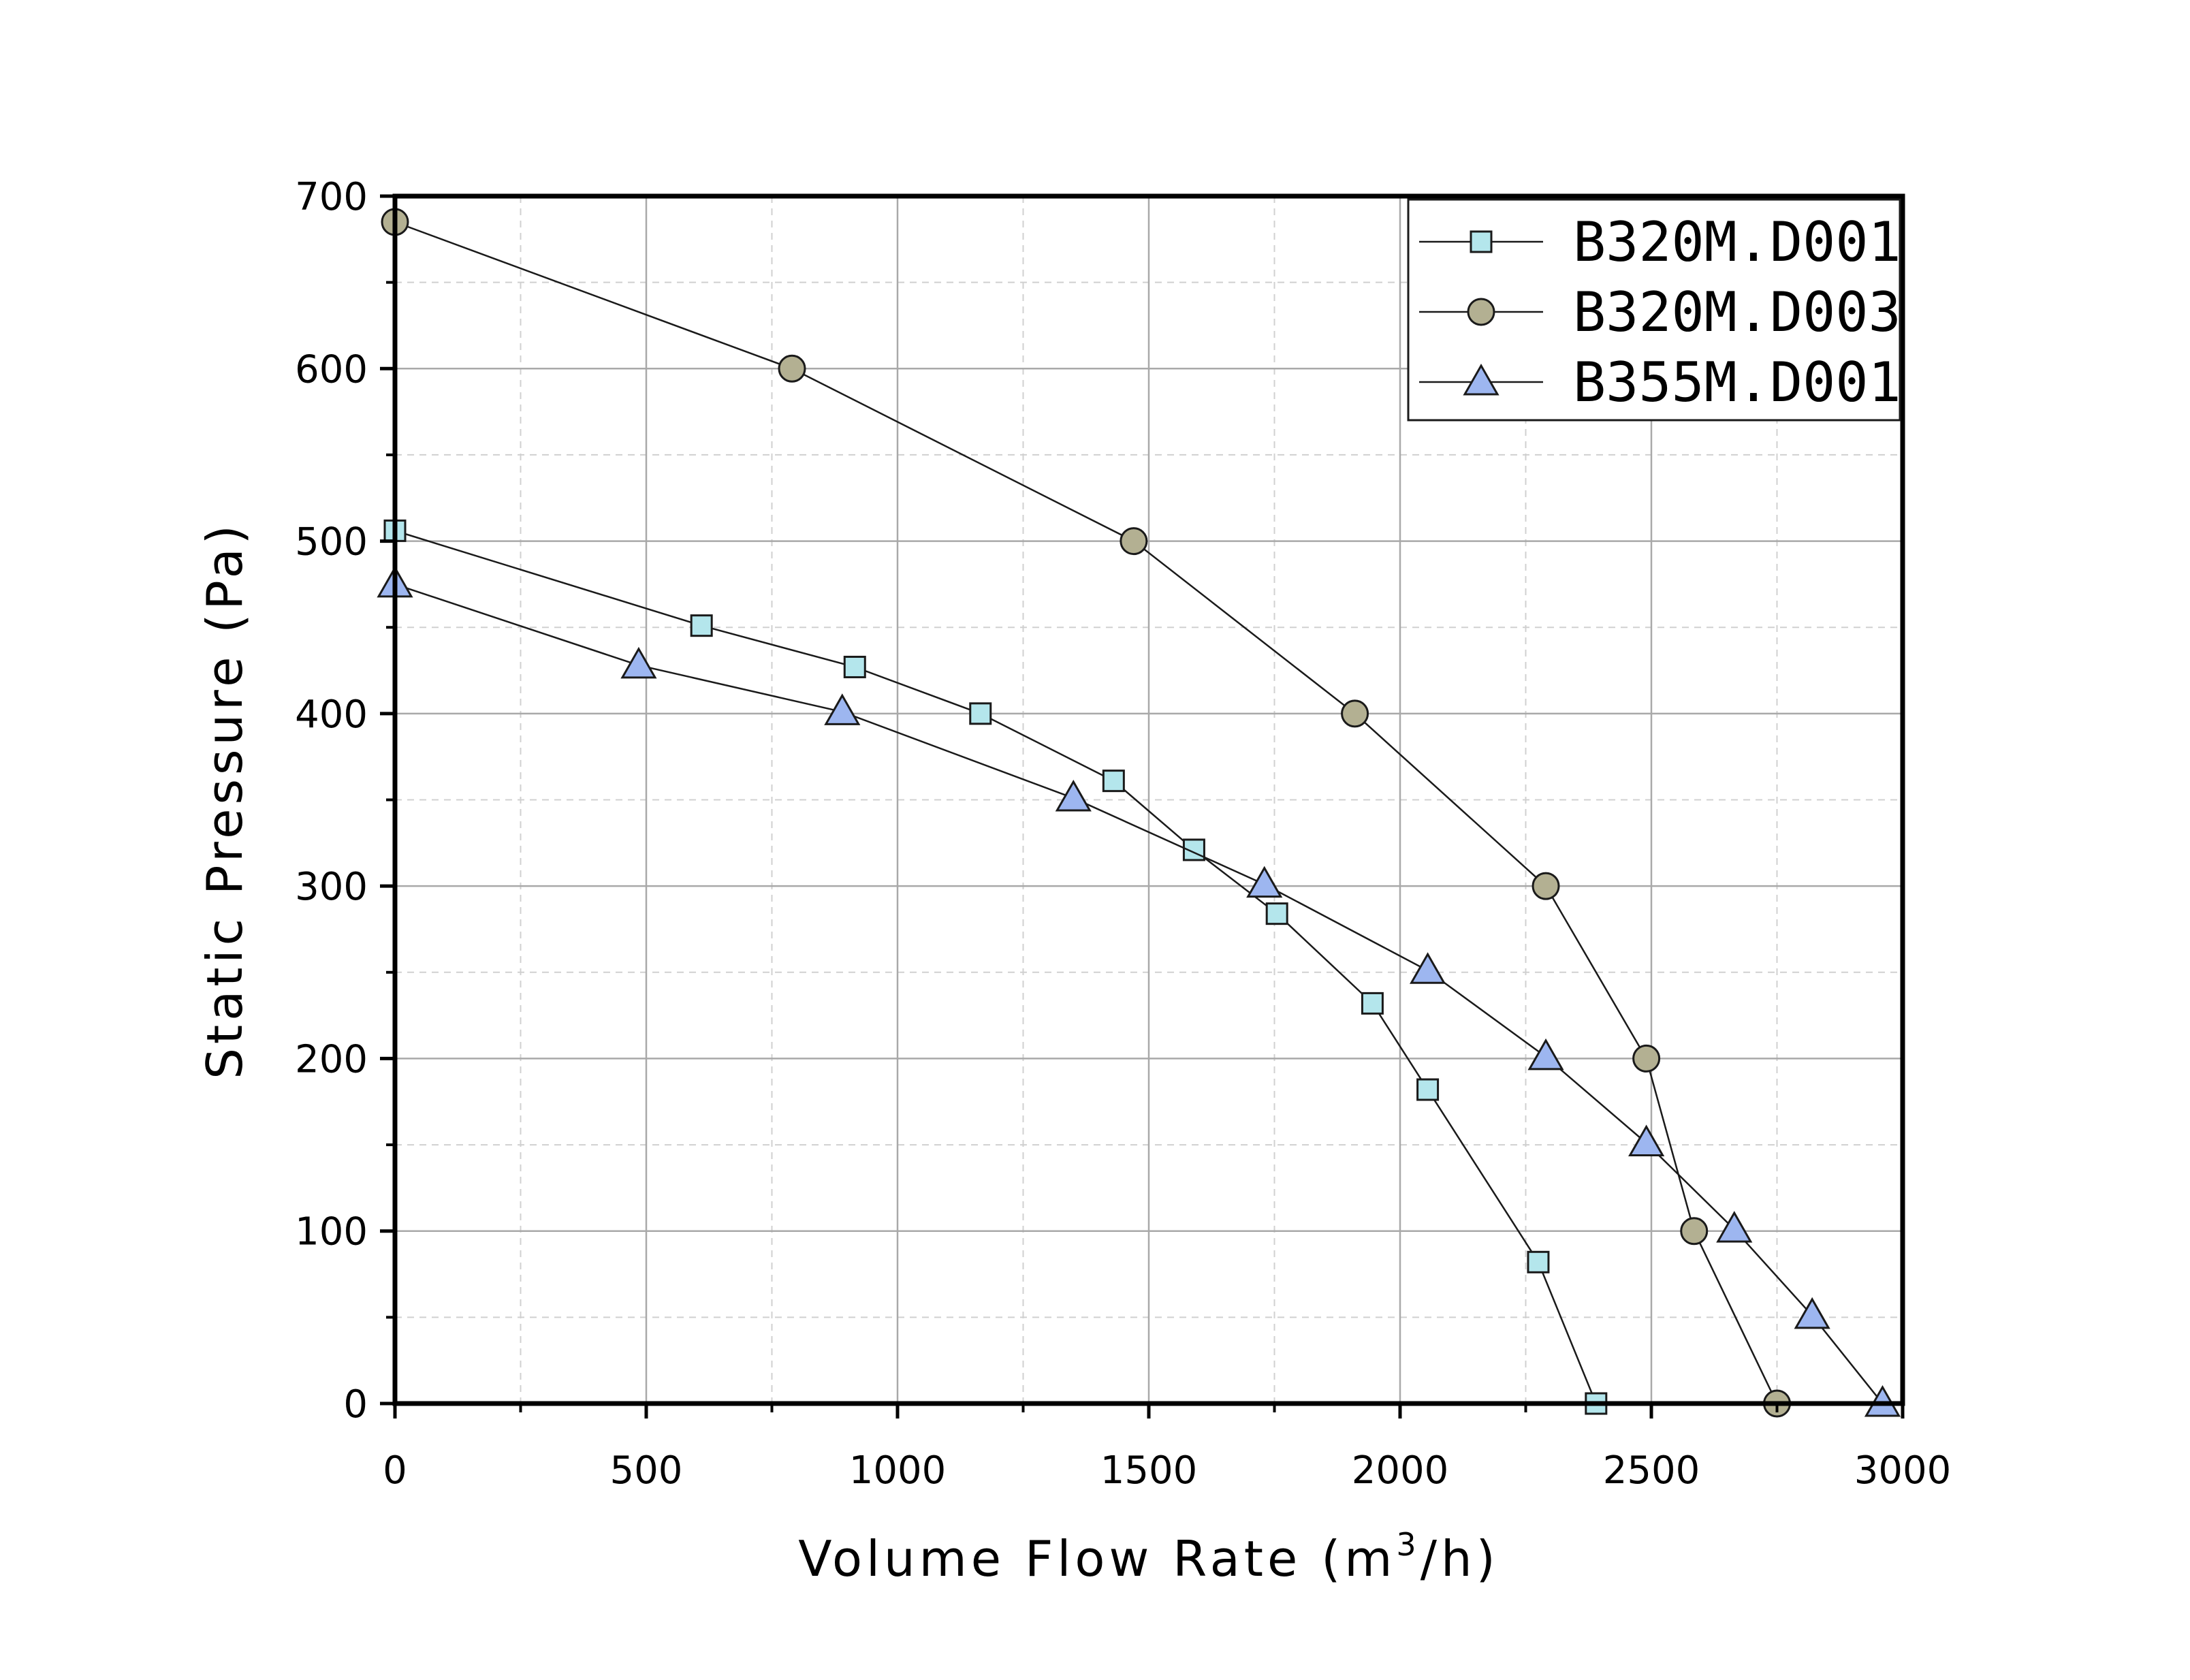 The image size is (2190, 1680). I want to click on x-tick-label: 2500, so click(1651, 1470).